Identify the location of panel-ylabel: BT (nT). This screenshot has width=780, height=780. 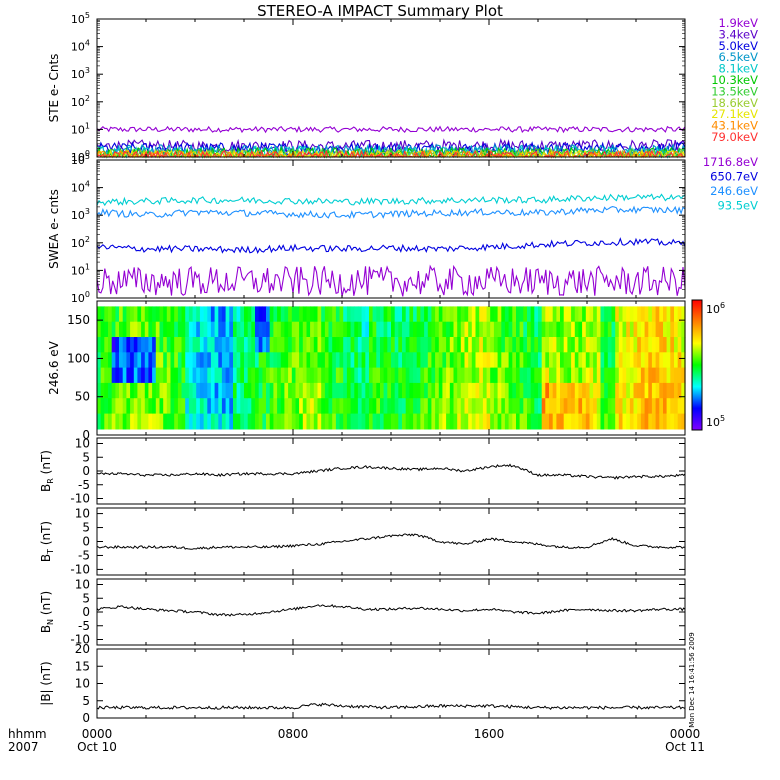
(47, 541).